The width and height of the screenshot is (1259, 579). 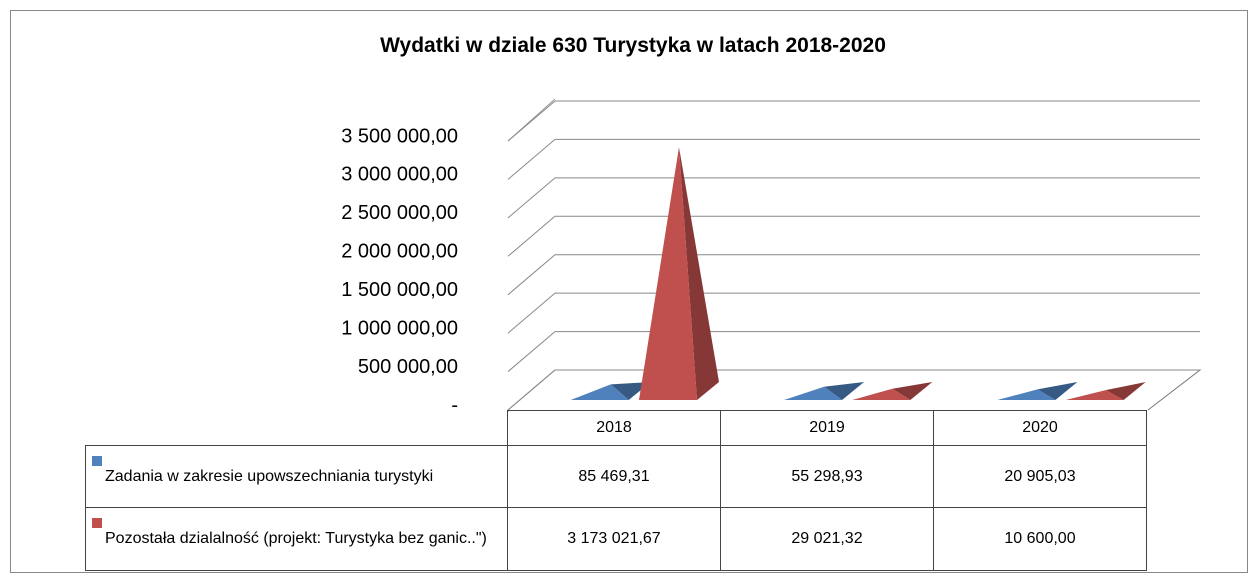 I want to click on value-label: 85 469,31, so click(x=614, y=477).